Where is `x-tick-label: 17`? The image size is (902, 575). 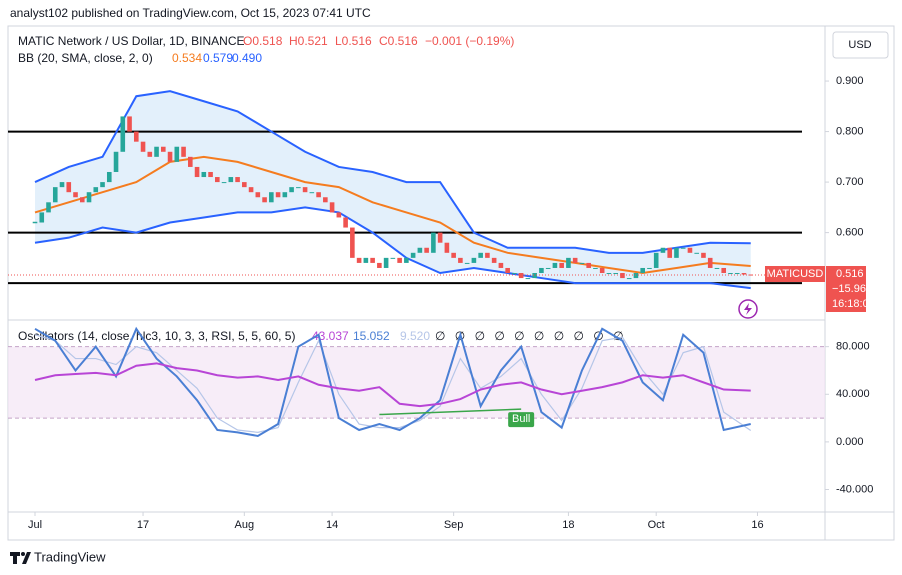
x-tick-label: 17 is located at coordinates (143, 525).